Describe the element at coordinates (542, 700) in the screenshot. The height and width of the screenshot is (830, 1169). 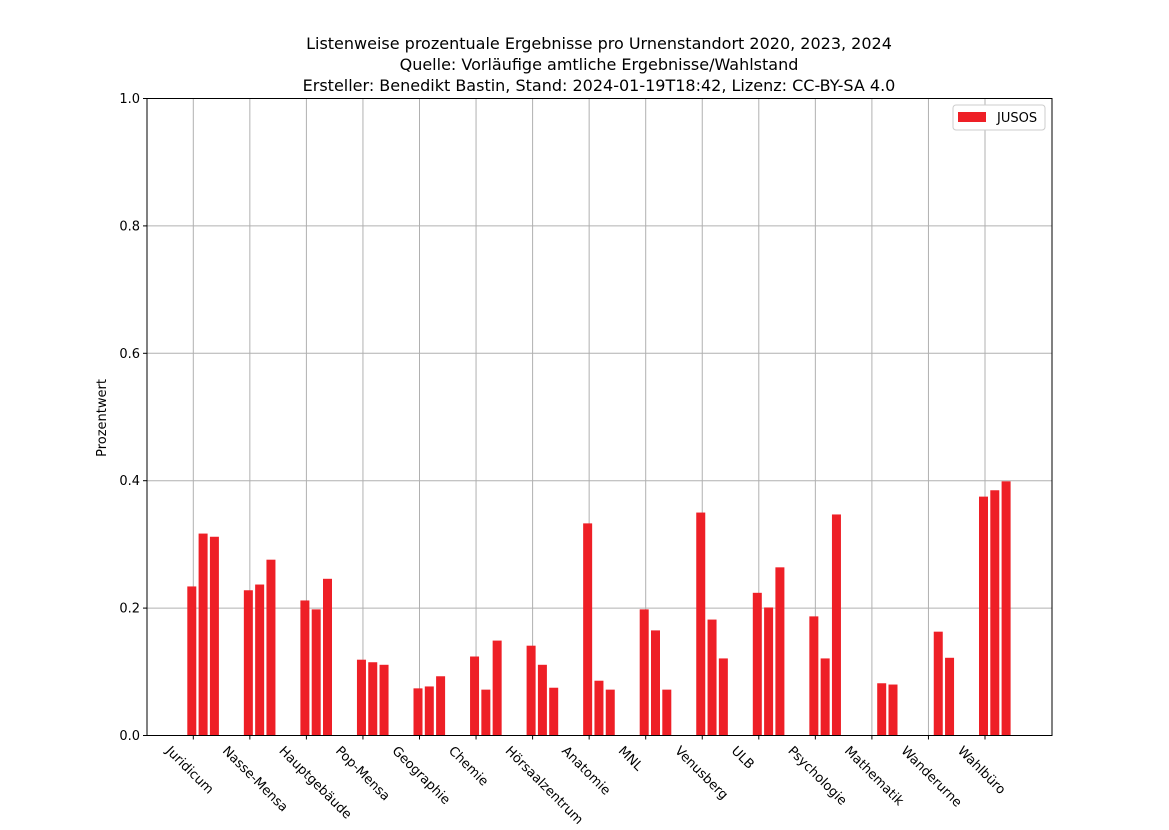
I see `bar-Hörsaalzentrum-2023` at that location.